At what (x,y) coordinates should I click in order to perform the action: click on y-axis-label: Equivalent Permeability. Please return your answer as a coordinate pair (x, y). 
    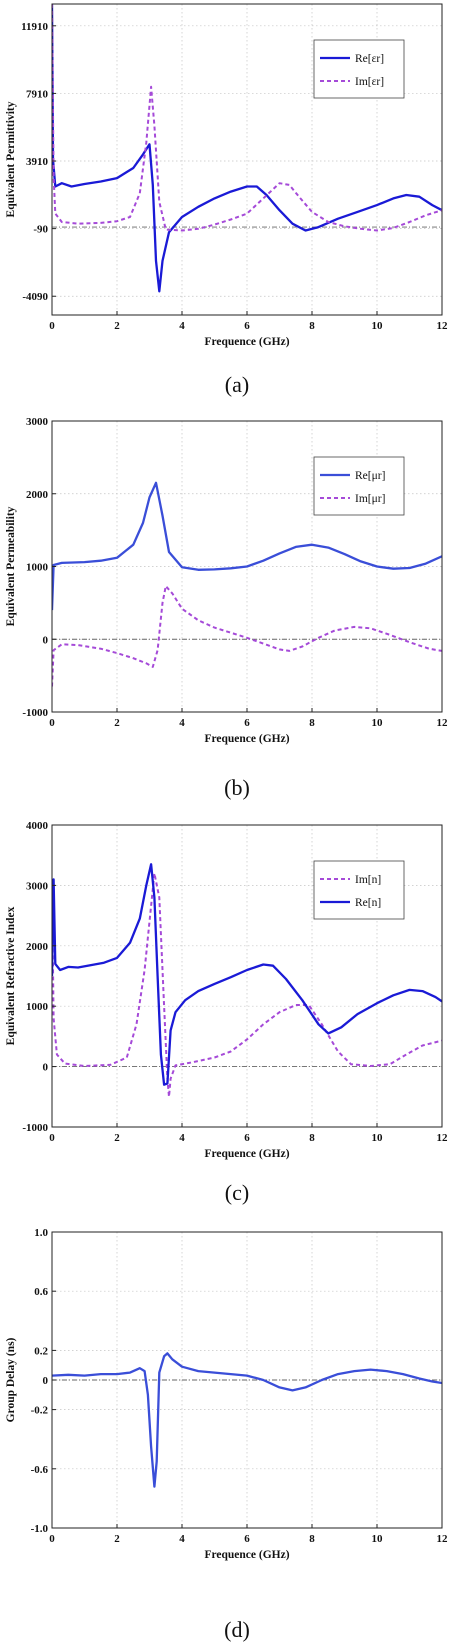
    Looking at the image, I should click on (11, 566).